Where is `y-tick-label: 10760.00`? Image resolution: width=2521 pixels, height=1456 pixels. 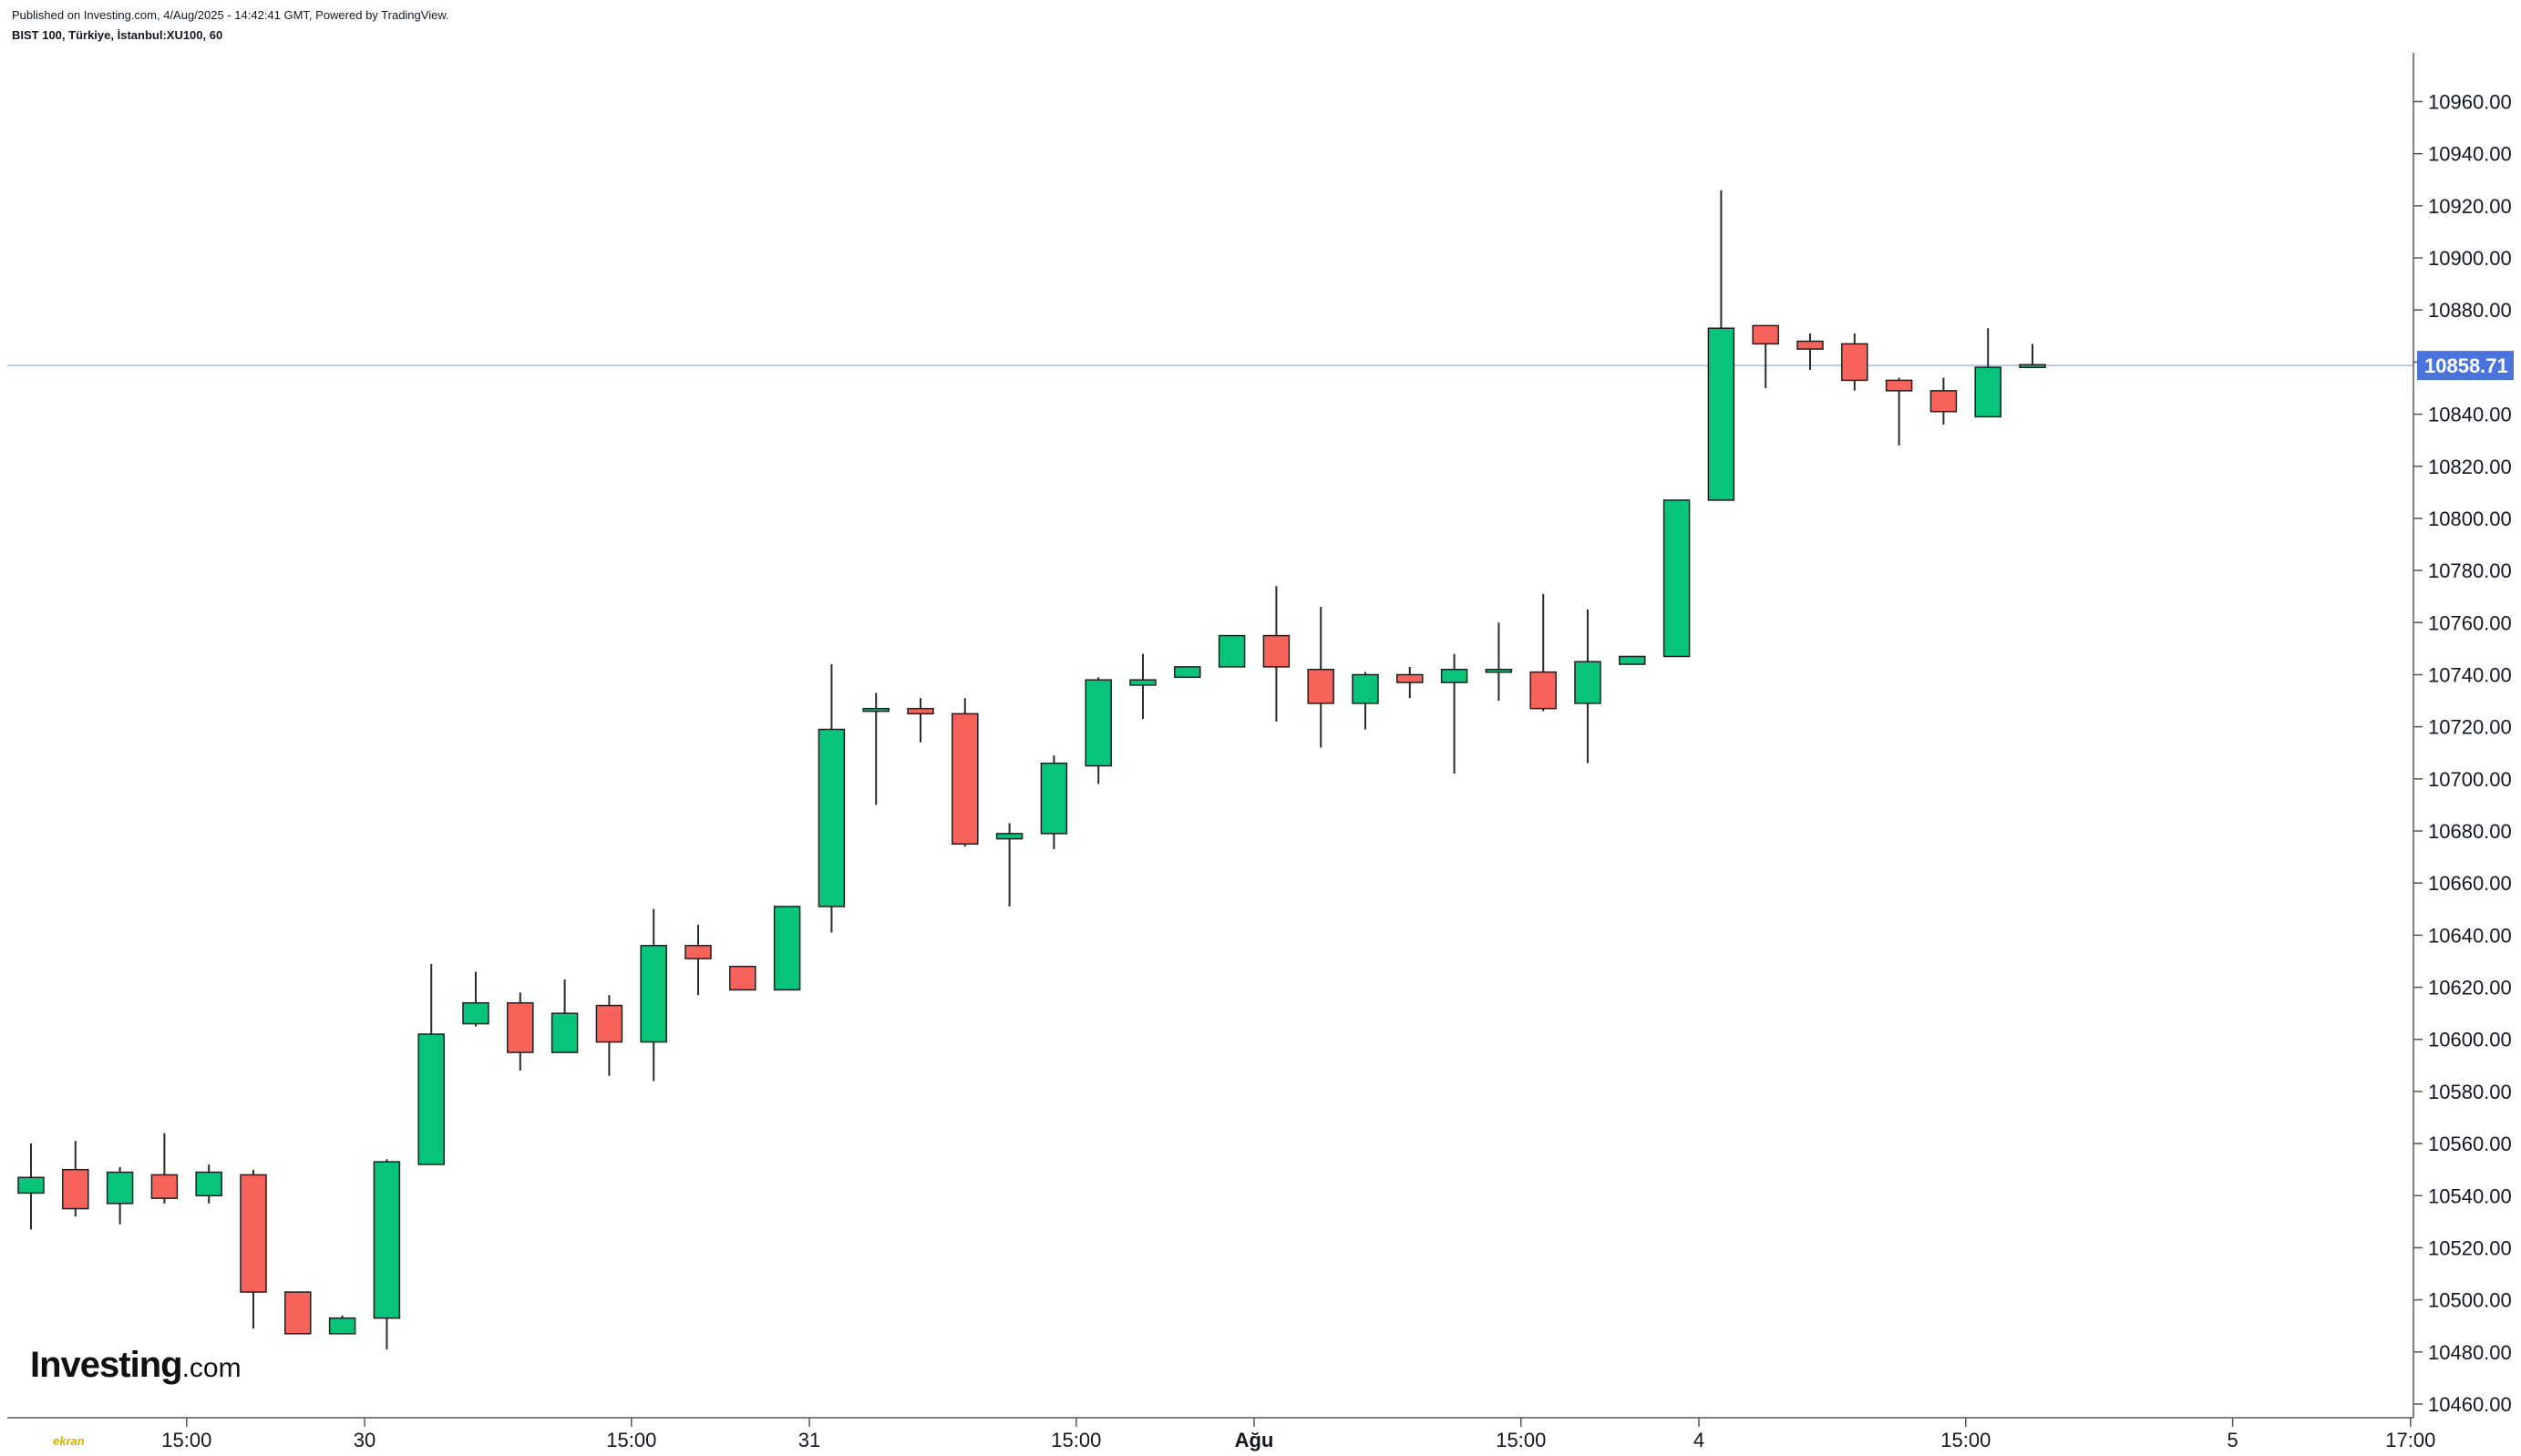
y-tick-label: 10760.00 is located at coordinates (2470, 623).